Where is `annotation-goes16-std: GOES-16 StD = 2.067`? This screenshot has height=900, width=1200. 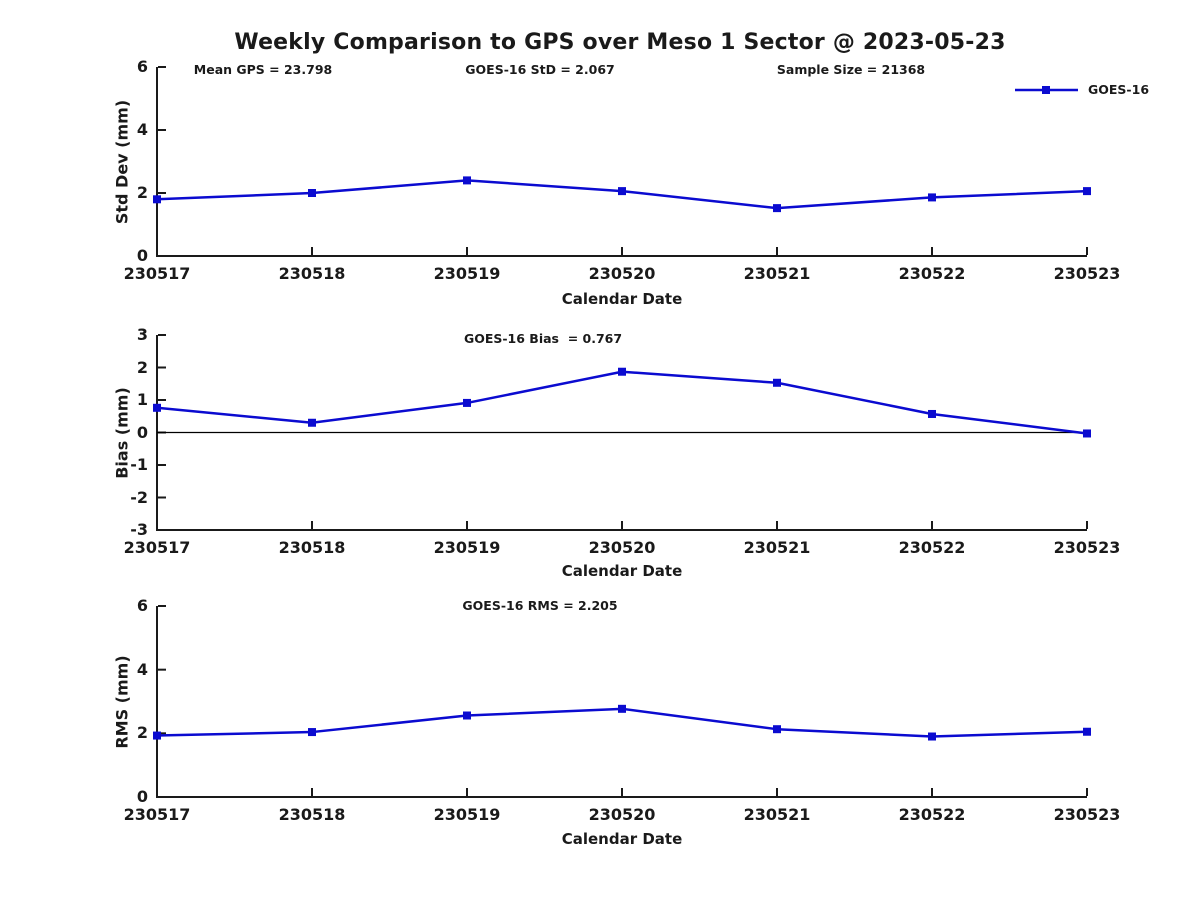
annotation-goes16-std: GOES-16 StD = 2.067 is located at coordinates (540, 69).